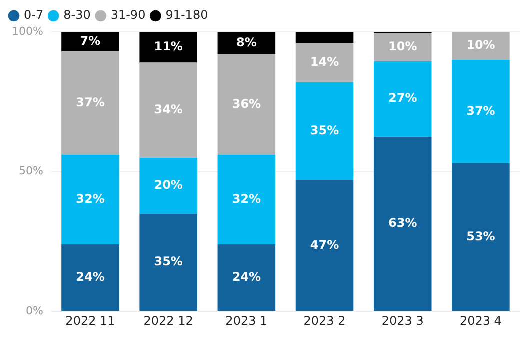 This screenshot has width=530, height=338. What do you see at coordinates (187, 15) in the screenshot?
I see `legend-label: 91-180` at bounding box center [187, 15].